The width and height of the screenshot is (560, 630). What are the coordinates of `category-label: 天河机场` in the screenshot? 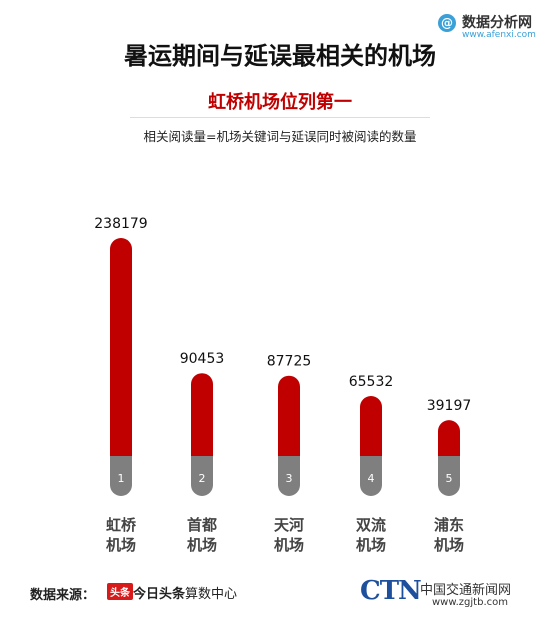 It's located at (289, 535).